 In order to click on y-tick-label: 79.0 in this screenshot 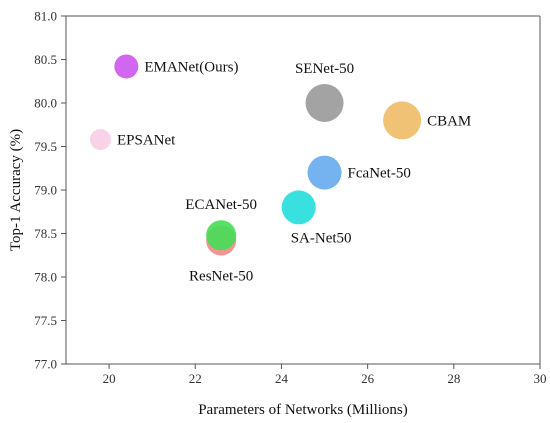, I will do `click(45, 190)`.